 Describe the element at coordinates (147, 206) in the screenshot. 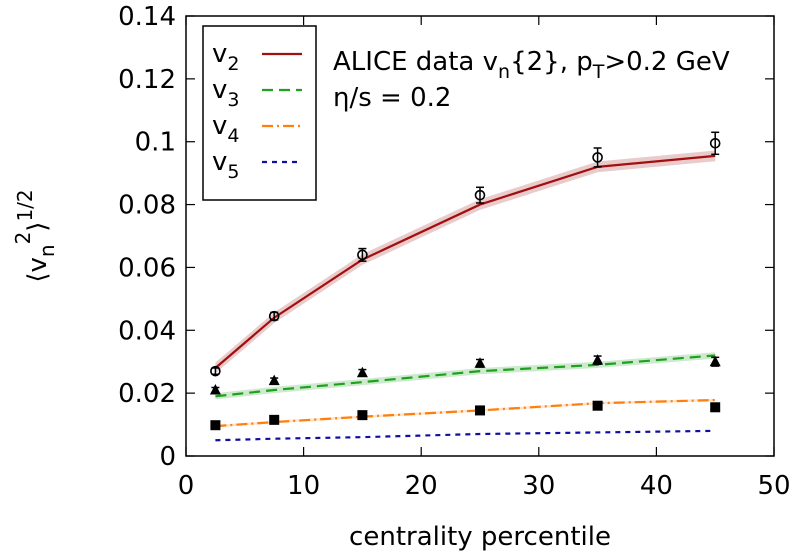

I see `y-tick-label: 0.08` at that location.